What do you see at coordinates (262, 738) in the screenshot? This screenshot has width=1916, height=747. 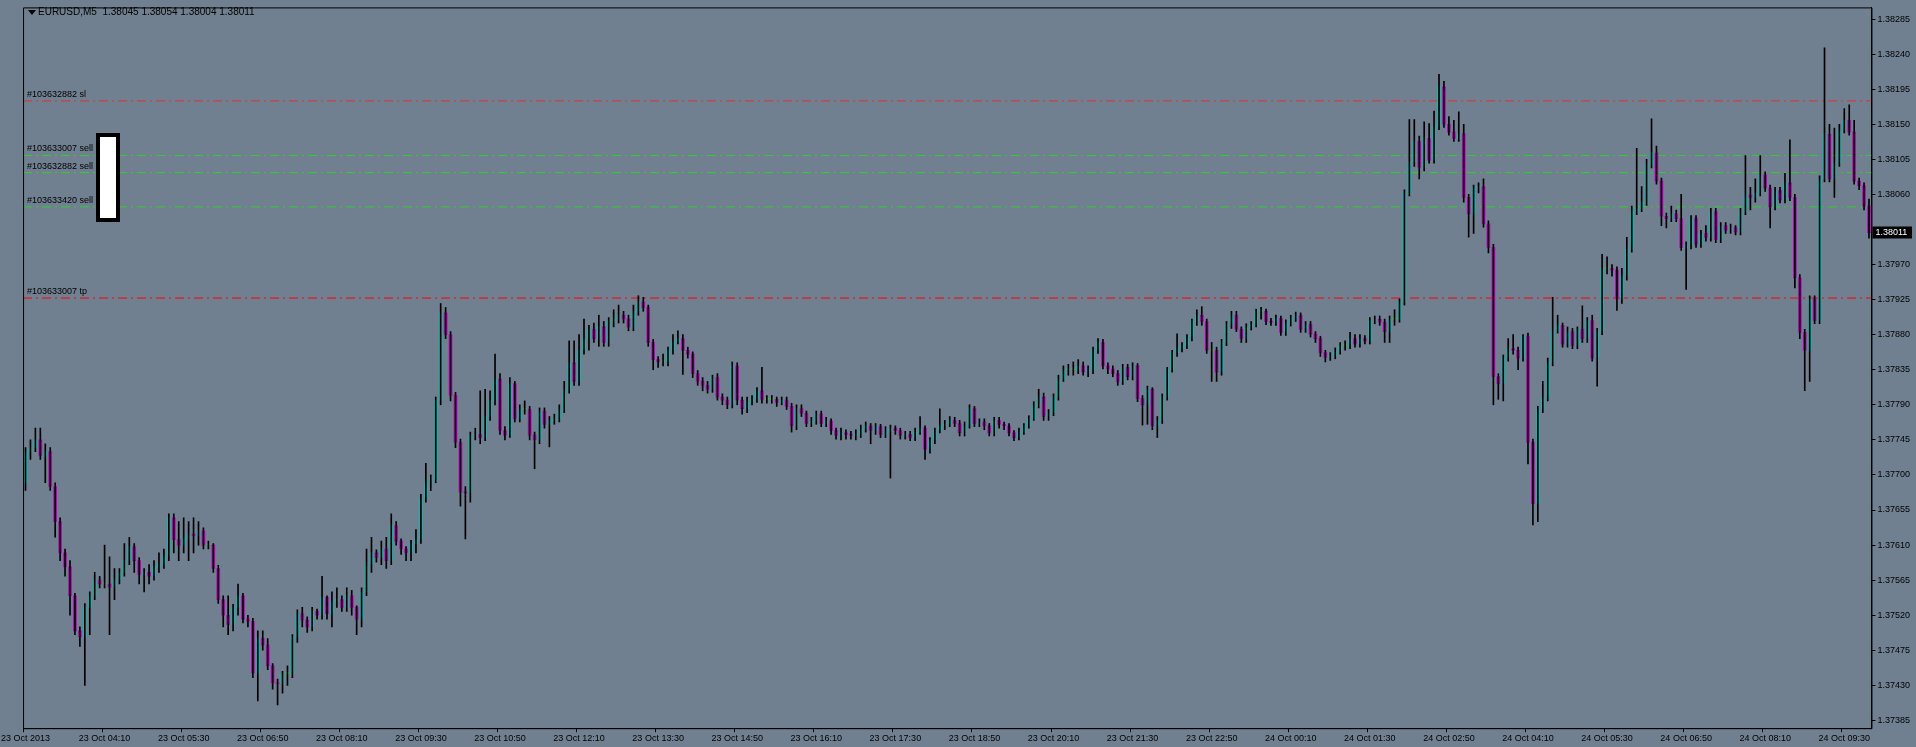 I see `x-tick-label: 23 Oct 06:50` at bounding box center [262, 738].